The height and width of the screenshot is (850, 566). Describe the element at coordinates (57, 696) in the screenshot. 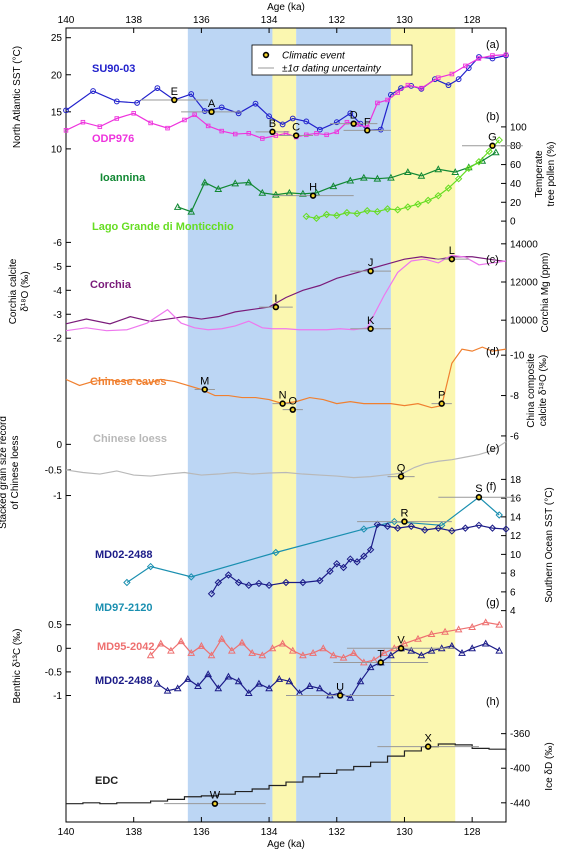

I see `y-tick-label-benthic_d13c: -1` at that location.